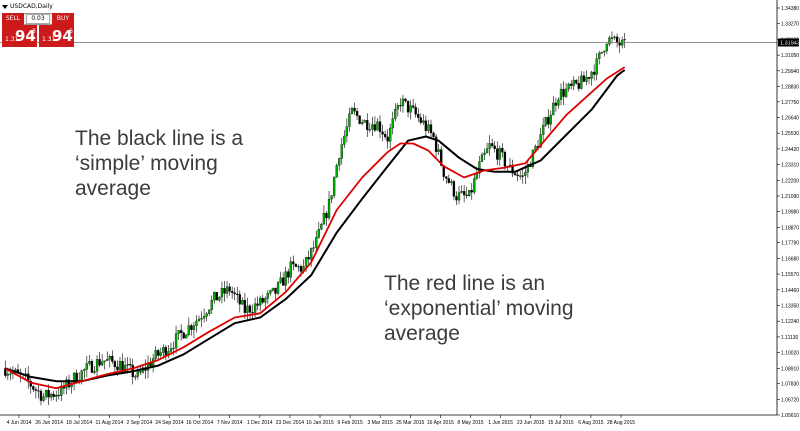 Image resolution: width=800 pixels, height=431 pixels. Describe the element at coordinates (790, 134) in the screenshot. I see `y-tick-label: 1.25530` at that location.